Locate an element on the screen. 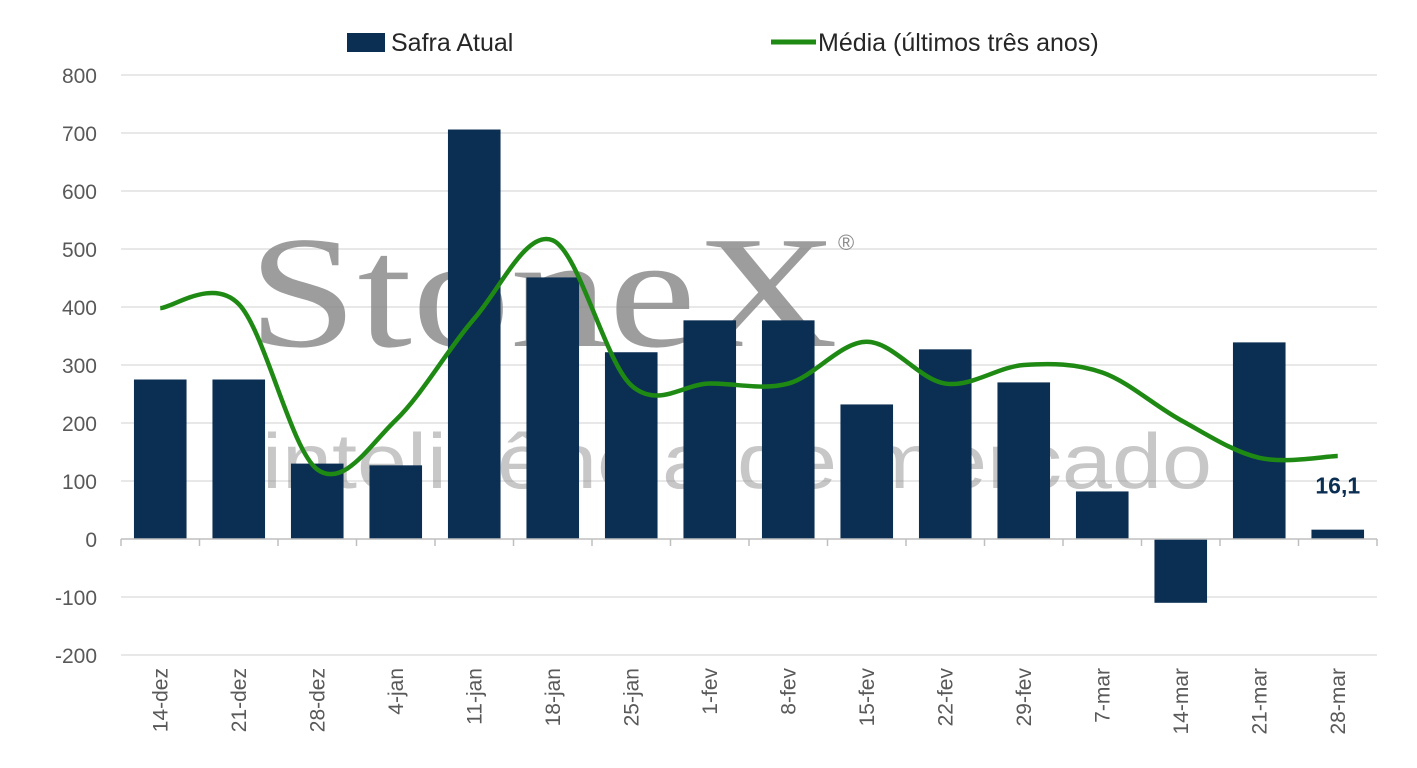 The image size is (1417, 768). bar-15-fev is located at coordinates (867, 471).